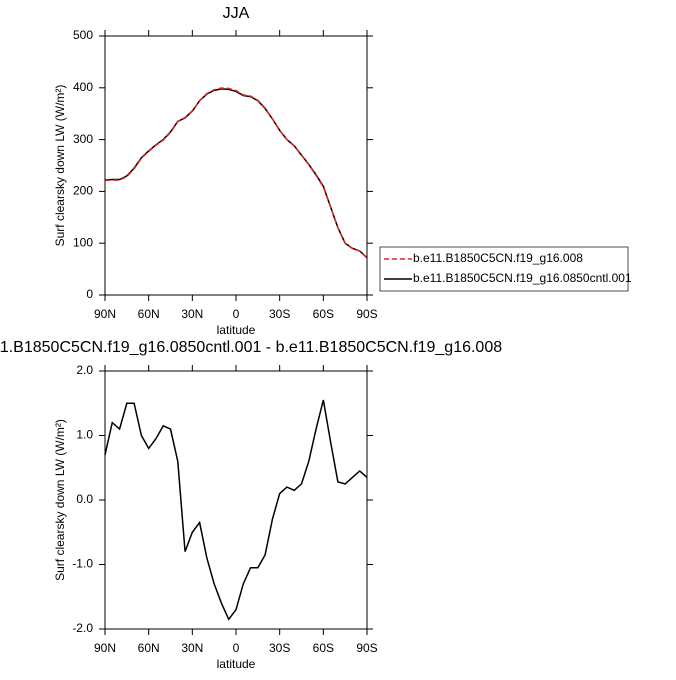 This screenshot has height=680, width=676. What do you see at coordinates (84, 435) in the screenshot?
I see `y-tick-label: 1.0` at bounding box center [84, 435].